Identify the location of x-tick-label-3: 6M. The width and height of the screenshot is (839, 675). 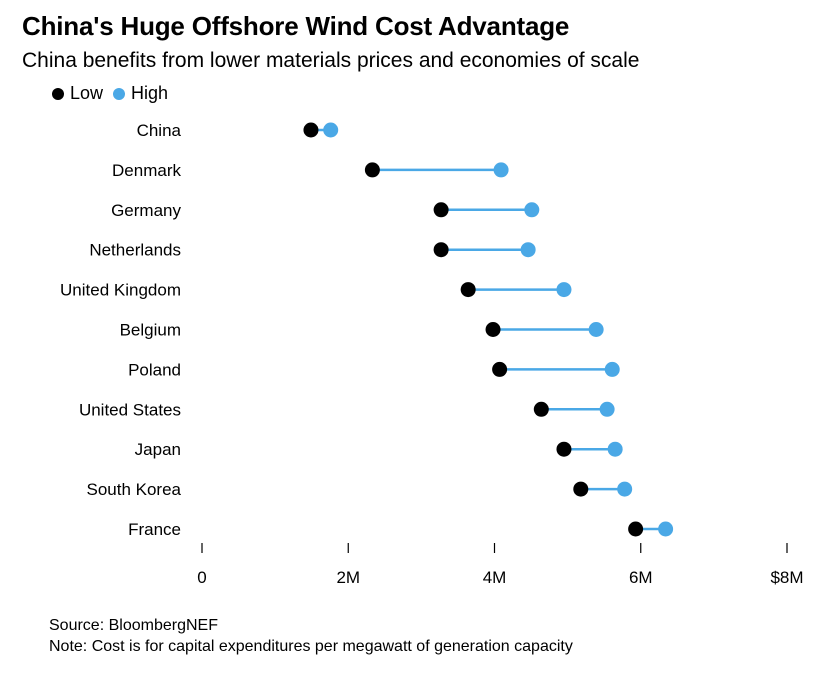
(641, 577).